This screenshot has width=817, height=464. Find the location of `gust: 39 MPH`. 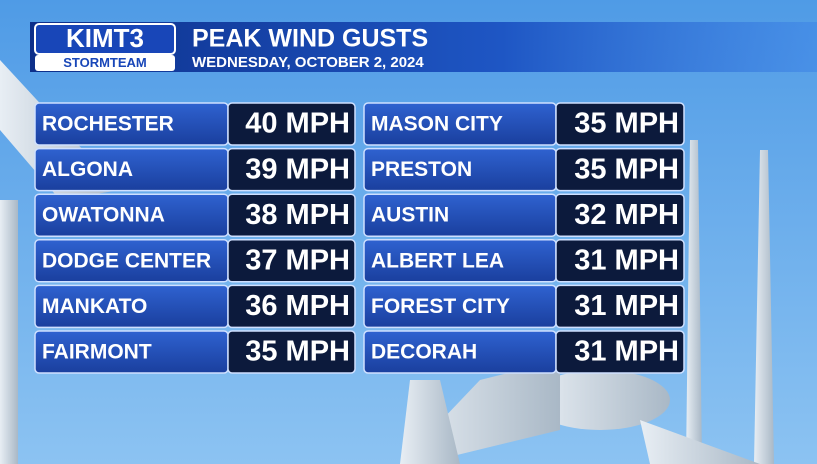

gust: 39 MPH is located at coordinates (297, 169).